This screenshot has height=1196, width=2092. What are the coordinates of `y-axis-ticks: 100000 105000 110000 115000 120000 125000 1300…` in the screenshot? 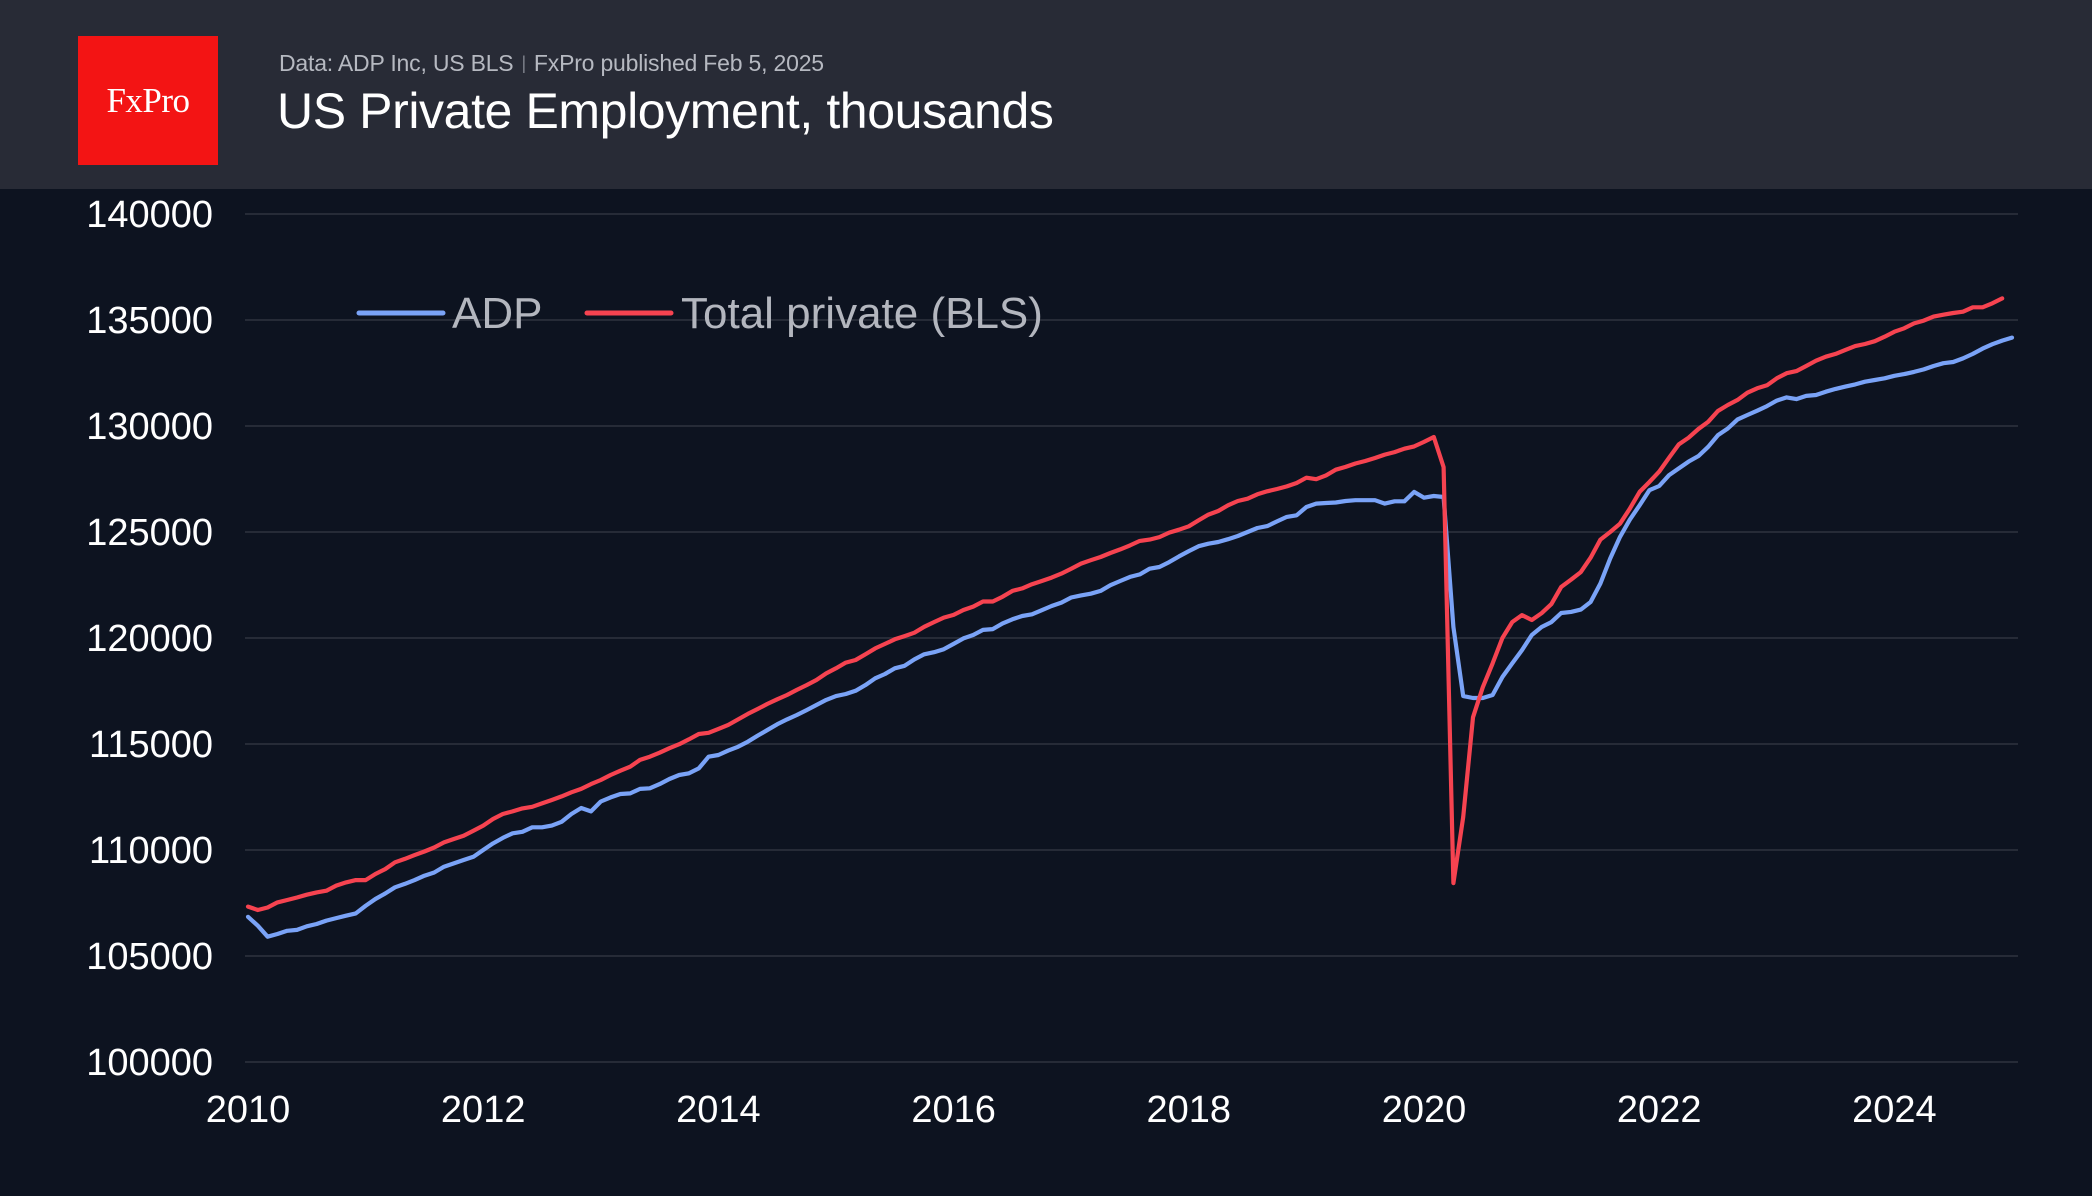 It's located at (149, 639).